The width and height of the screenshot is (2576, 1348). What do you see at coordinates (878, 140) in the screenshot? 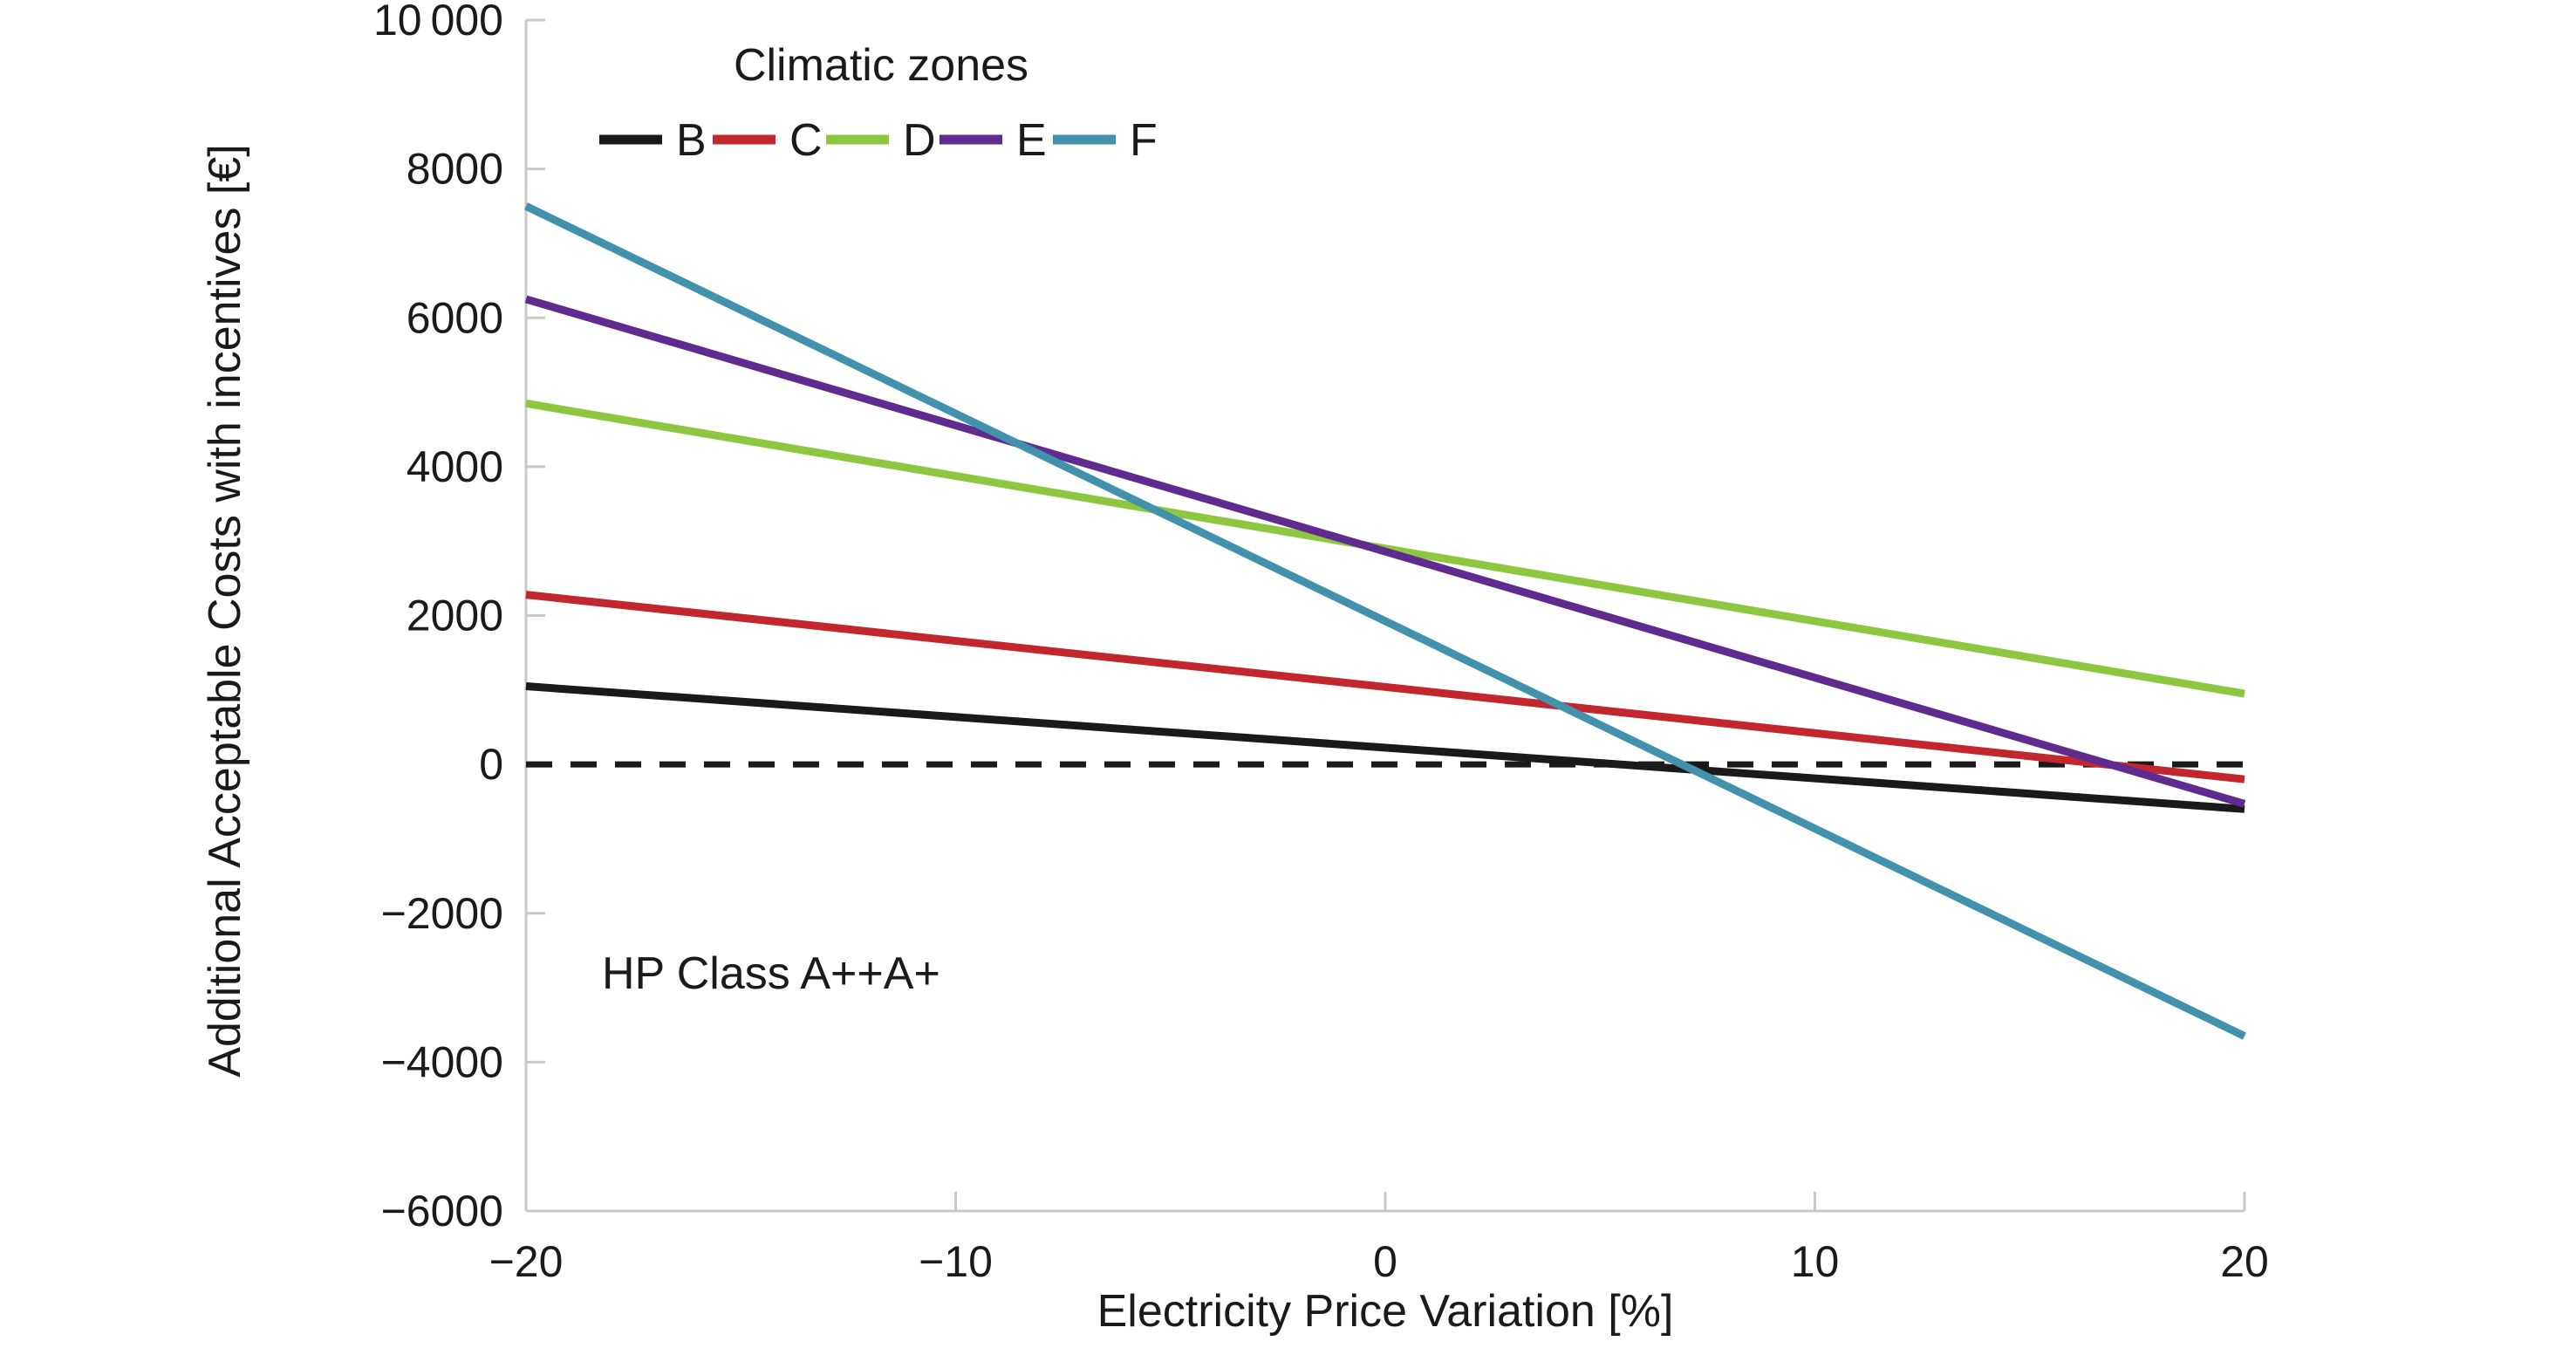
I see `legend-items: B C D E F` at bounding box center [878, 140].